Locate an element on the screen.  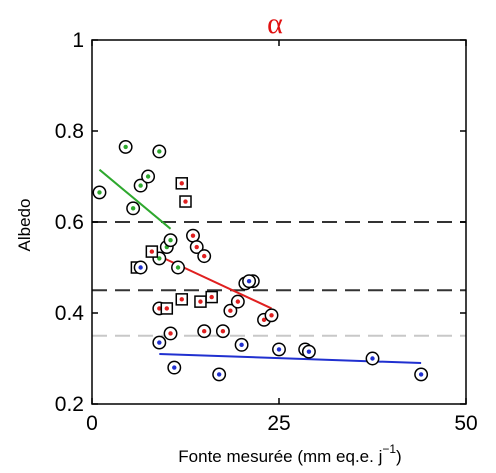
x-axis-label-superscript: −1 is located at coordinates (389, 449).